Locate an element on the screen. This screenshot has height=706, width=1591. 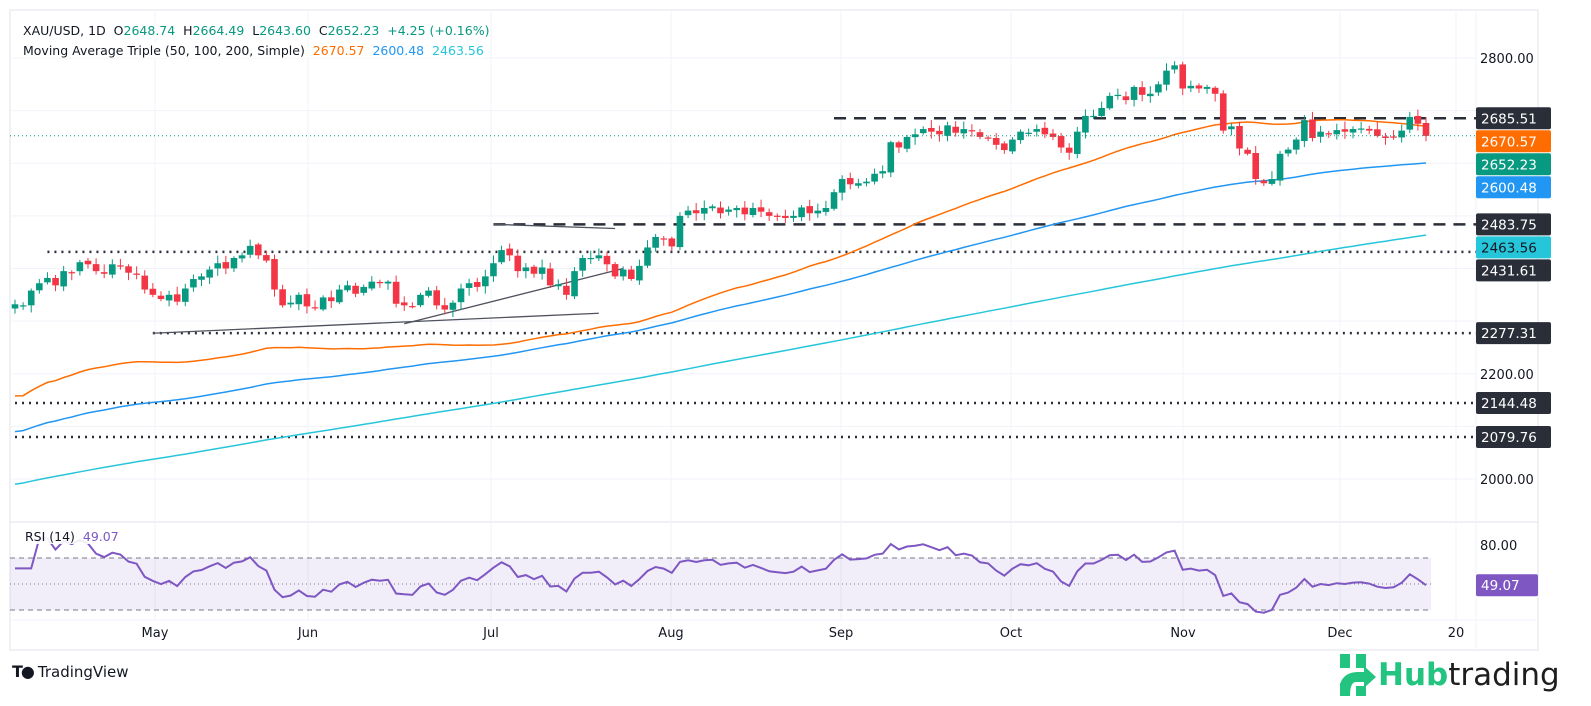
price-label-level: 2277.31 is located at coordinates (1513, 333).